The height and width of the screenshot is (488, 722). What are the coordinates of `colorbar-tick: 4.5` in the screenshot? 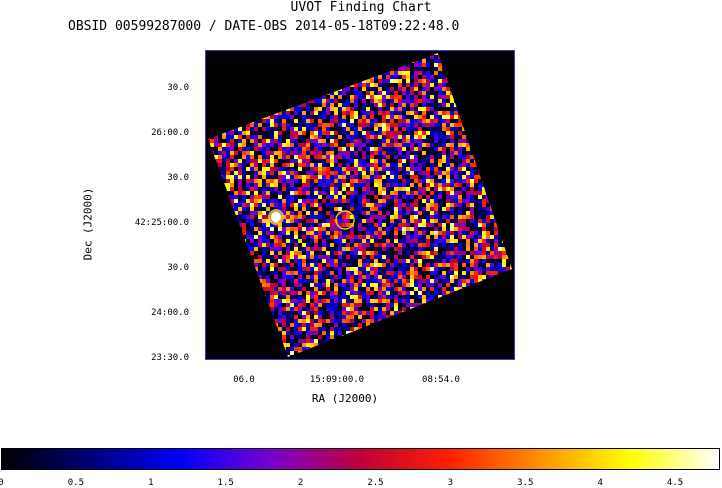 It's located at (675, 483).